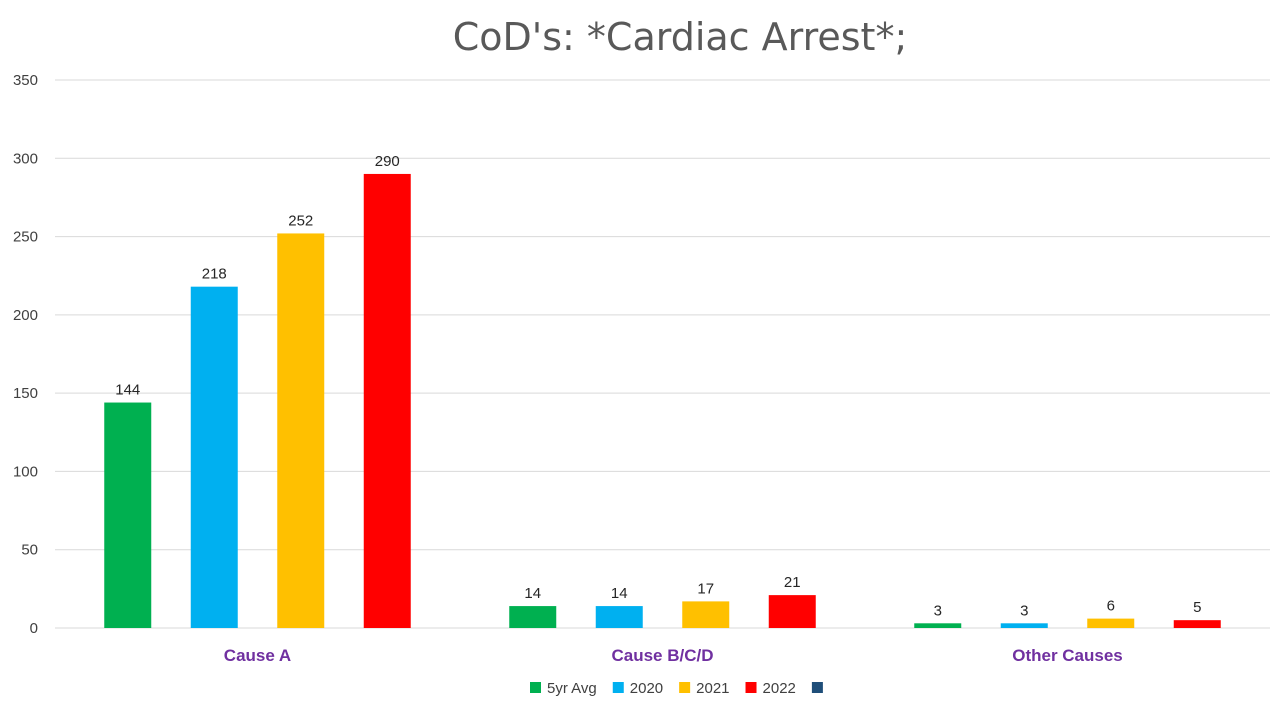  What do you see at coordinates (1111, 623) in the screenshot?
I see `bar-2021-other-causes` at bounding box center [1111, 623].